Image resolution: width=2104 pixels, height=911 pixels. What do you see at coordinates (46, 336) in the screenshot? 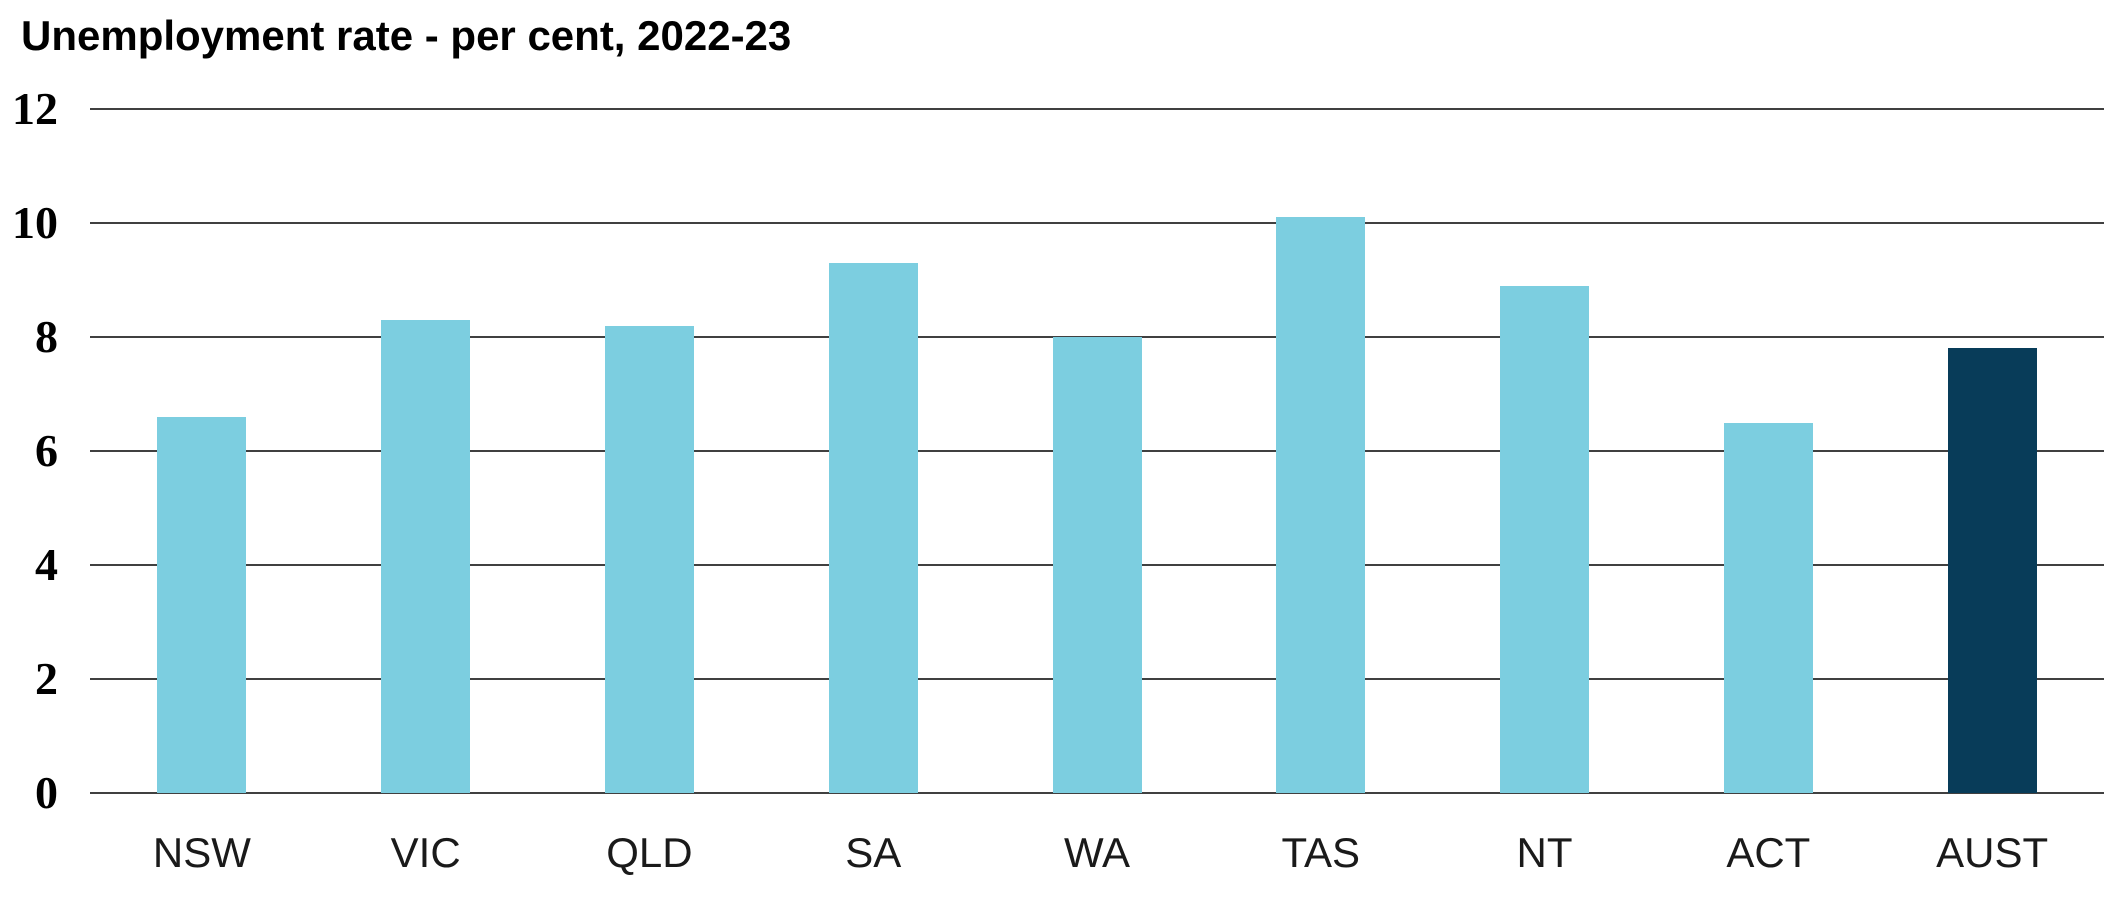
I see `y-axis-label-8: 8` at bounding box center [46, 336].